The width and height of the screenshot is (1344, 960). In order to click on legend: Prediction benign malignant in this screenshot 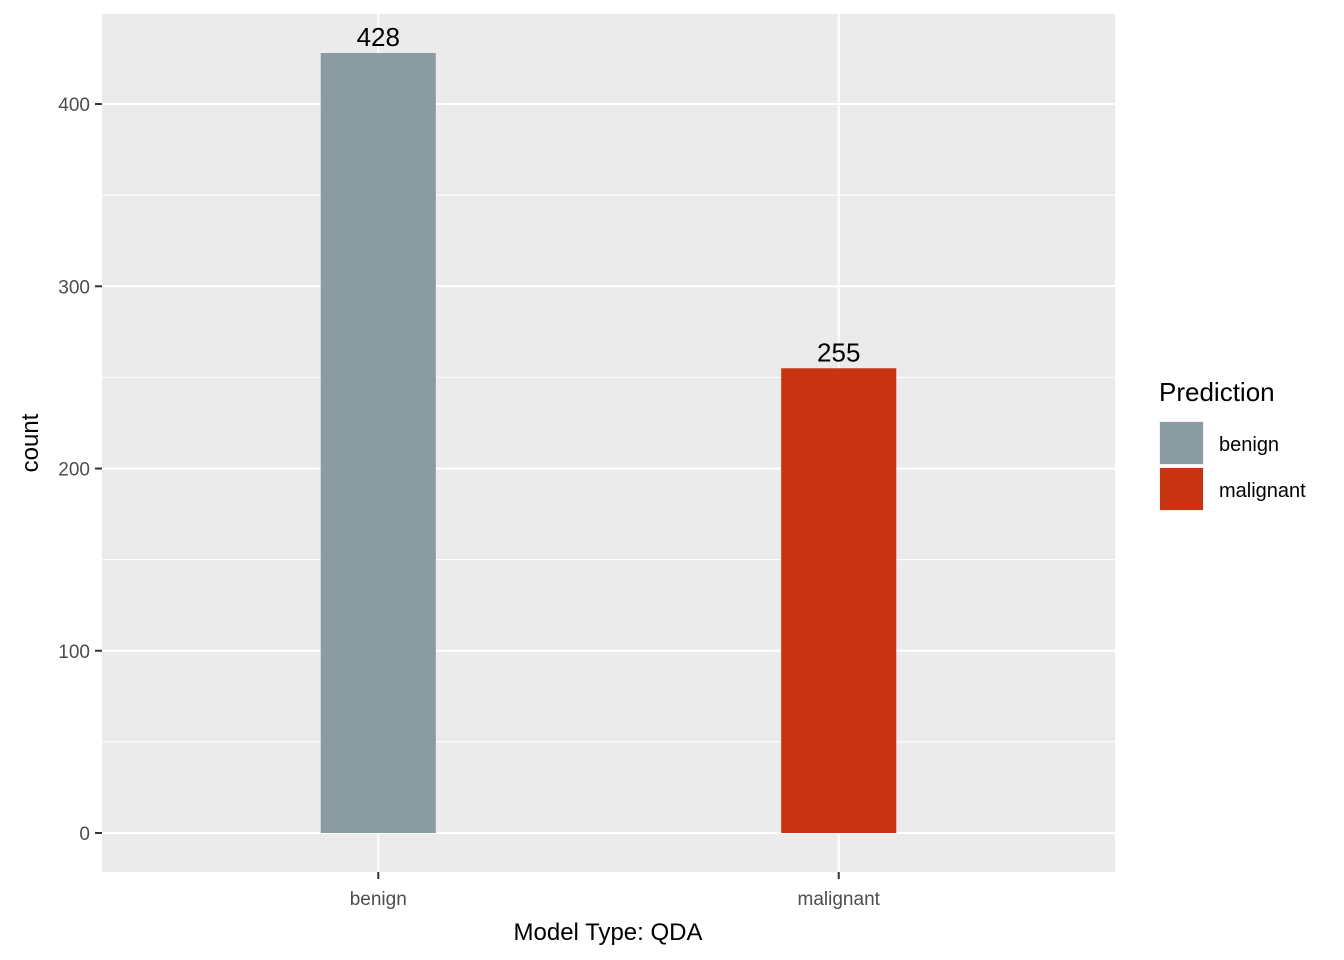, I will do `click(1232, 444)`.